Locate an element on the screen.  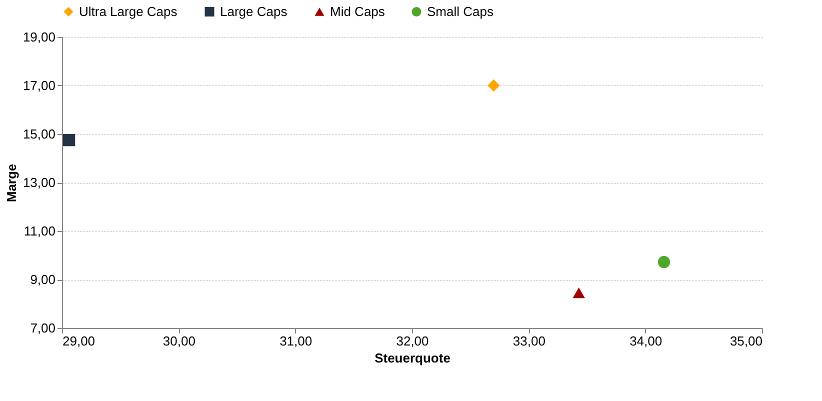
x-tick-label: 35,00 is located at coordinates (746, 341).